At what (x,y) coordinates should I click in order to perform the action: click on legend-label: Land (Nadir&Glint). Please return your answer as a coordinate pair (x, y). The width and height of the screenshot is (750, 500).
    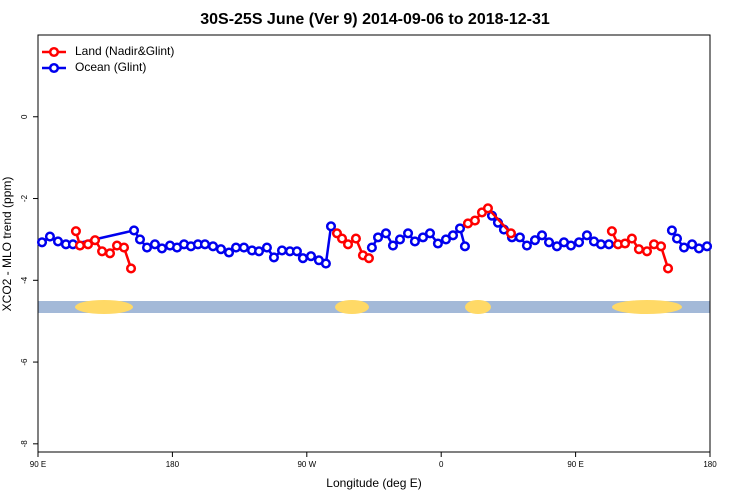
    Looking at the image, I should click on (124, 51).